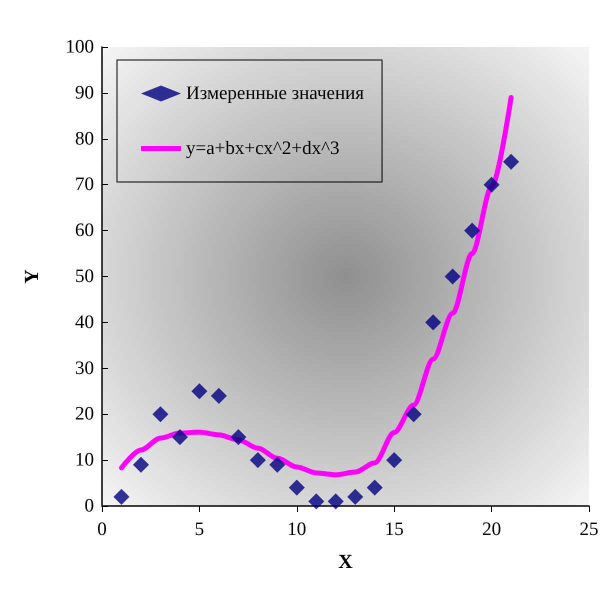  I want to click on x-tick-label: 0, so click(102, 529).